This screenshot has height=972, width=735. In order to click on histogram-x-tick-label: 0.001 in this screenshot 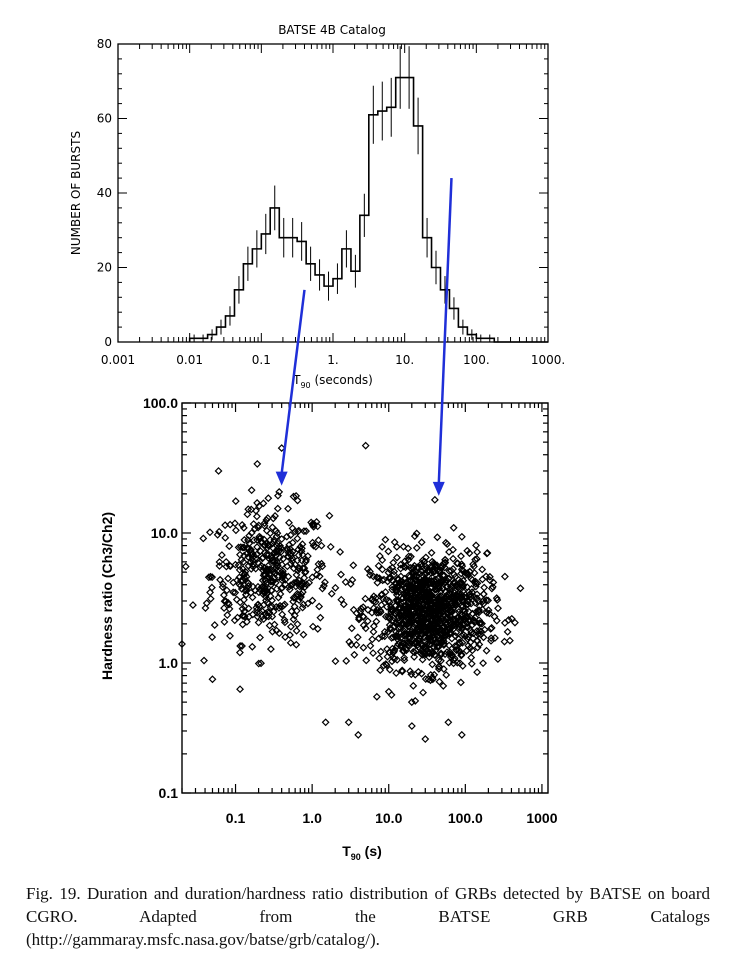, I will do `click(118, 360)`.